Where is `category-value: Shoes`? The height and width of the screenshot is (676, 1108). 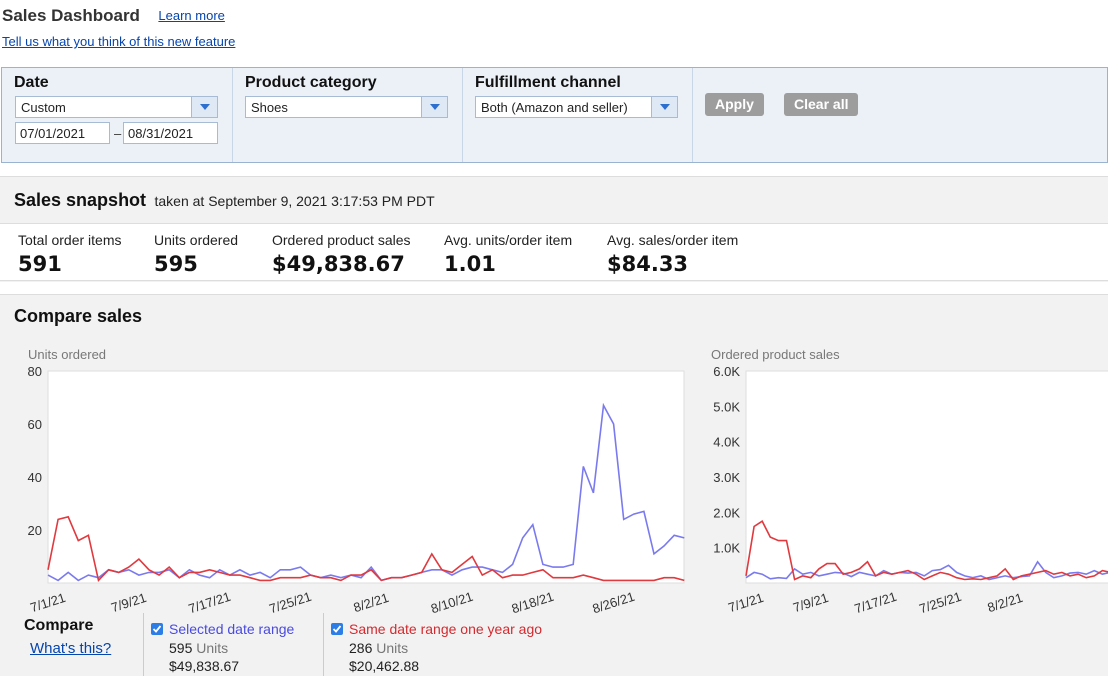
category-value: Shoes is located at coordinates (269, 107).